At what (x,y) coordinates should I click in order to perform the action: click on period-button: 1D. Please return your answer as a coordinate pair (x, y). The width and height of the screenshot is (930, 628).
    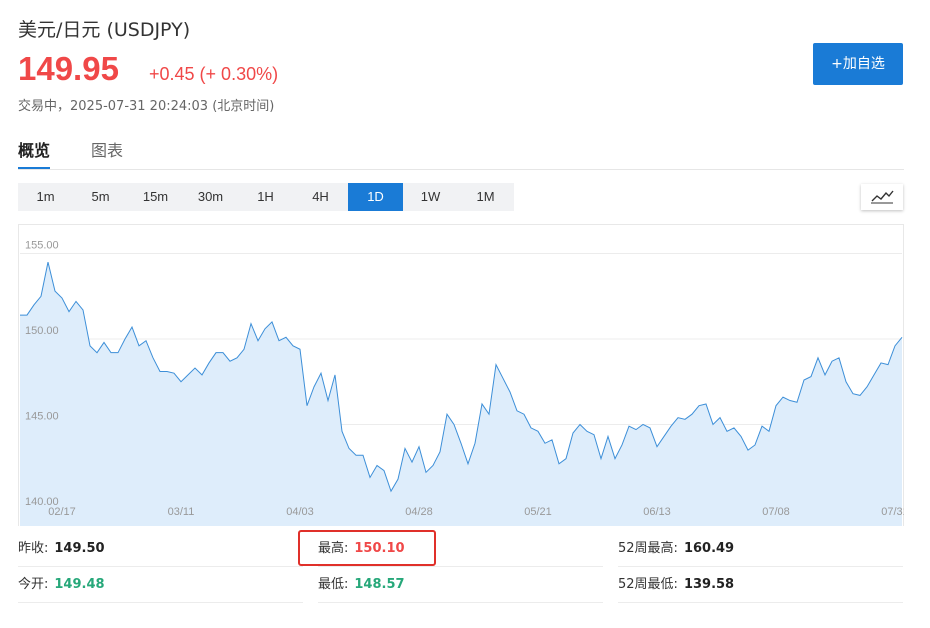
    Looking at the image, I should click on (375, 197).